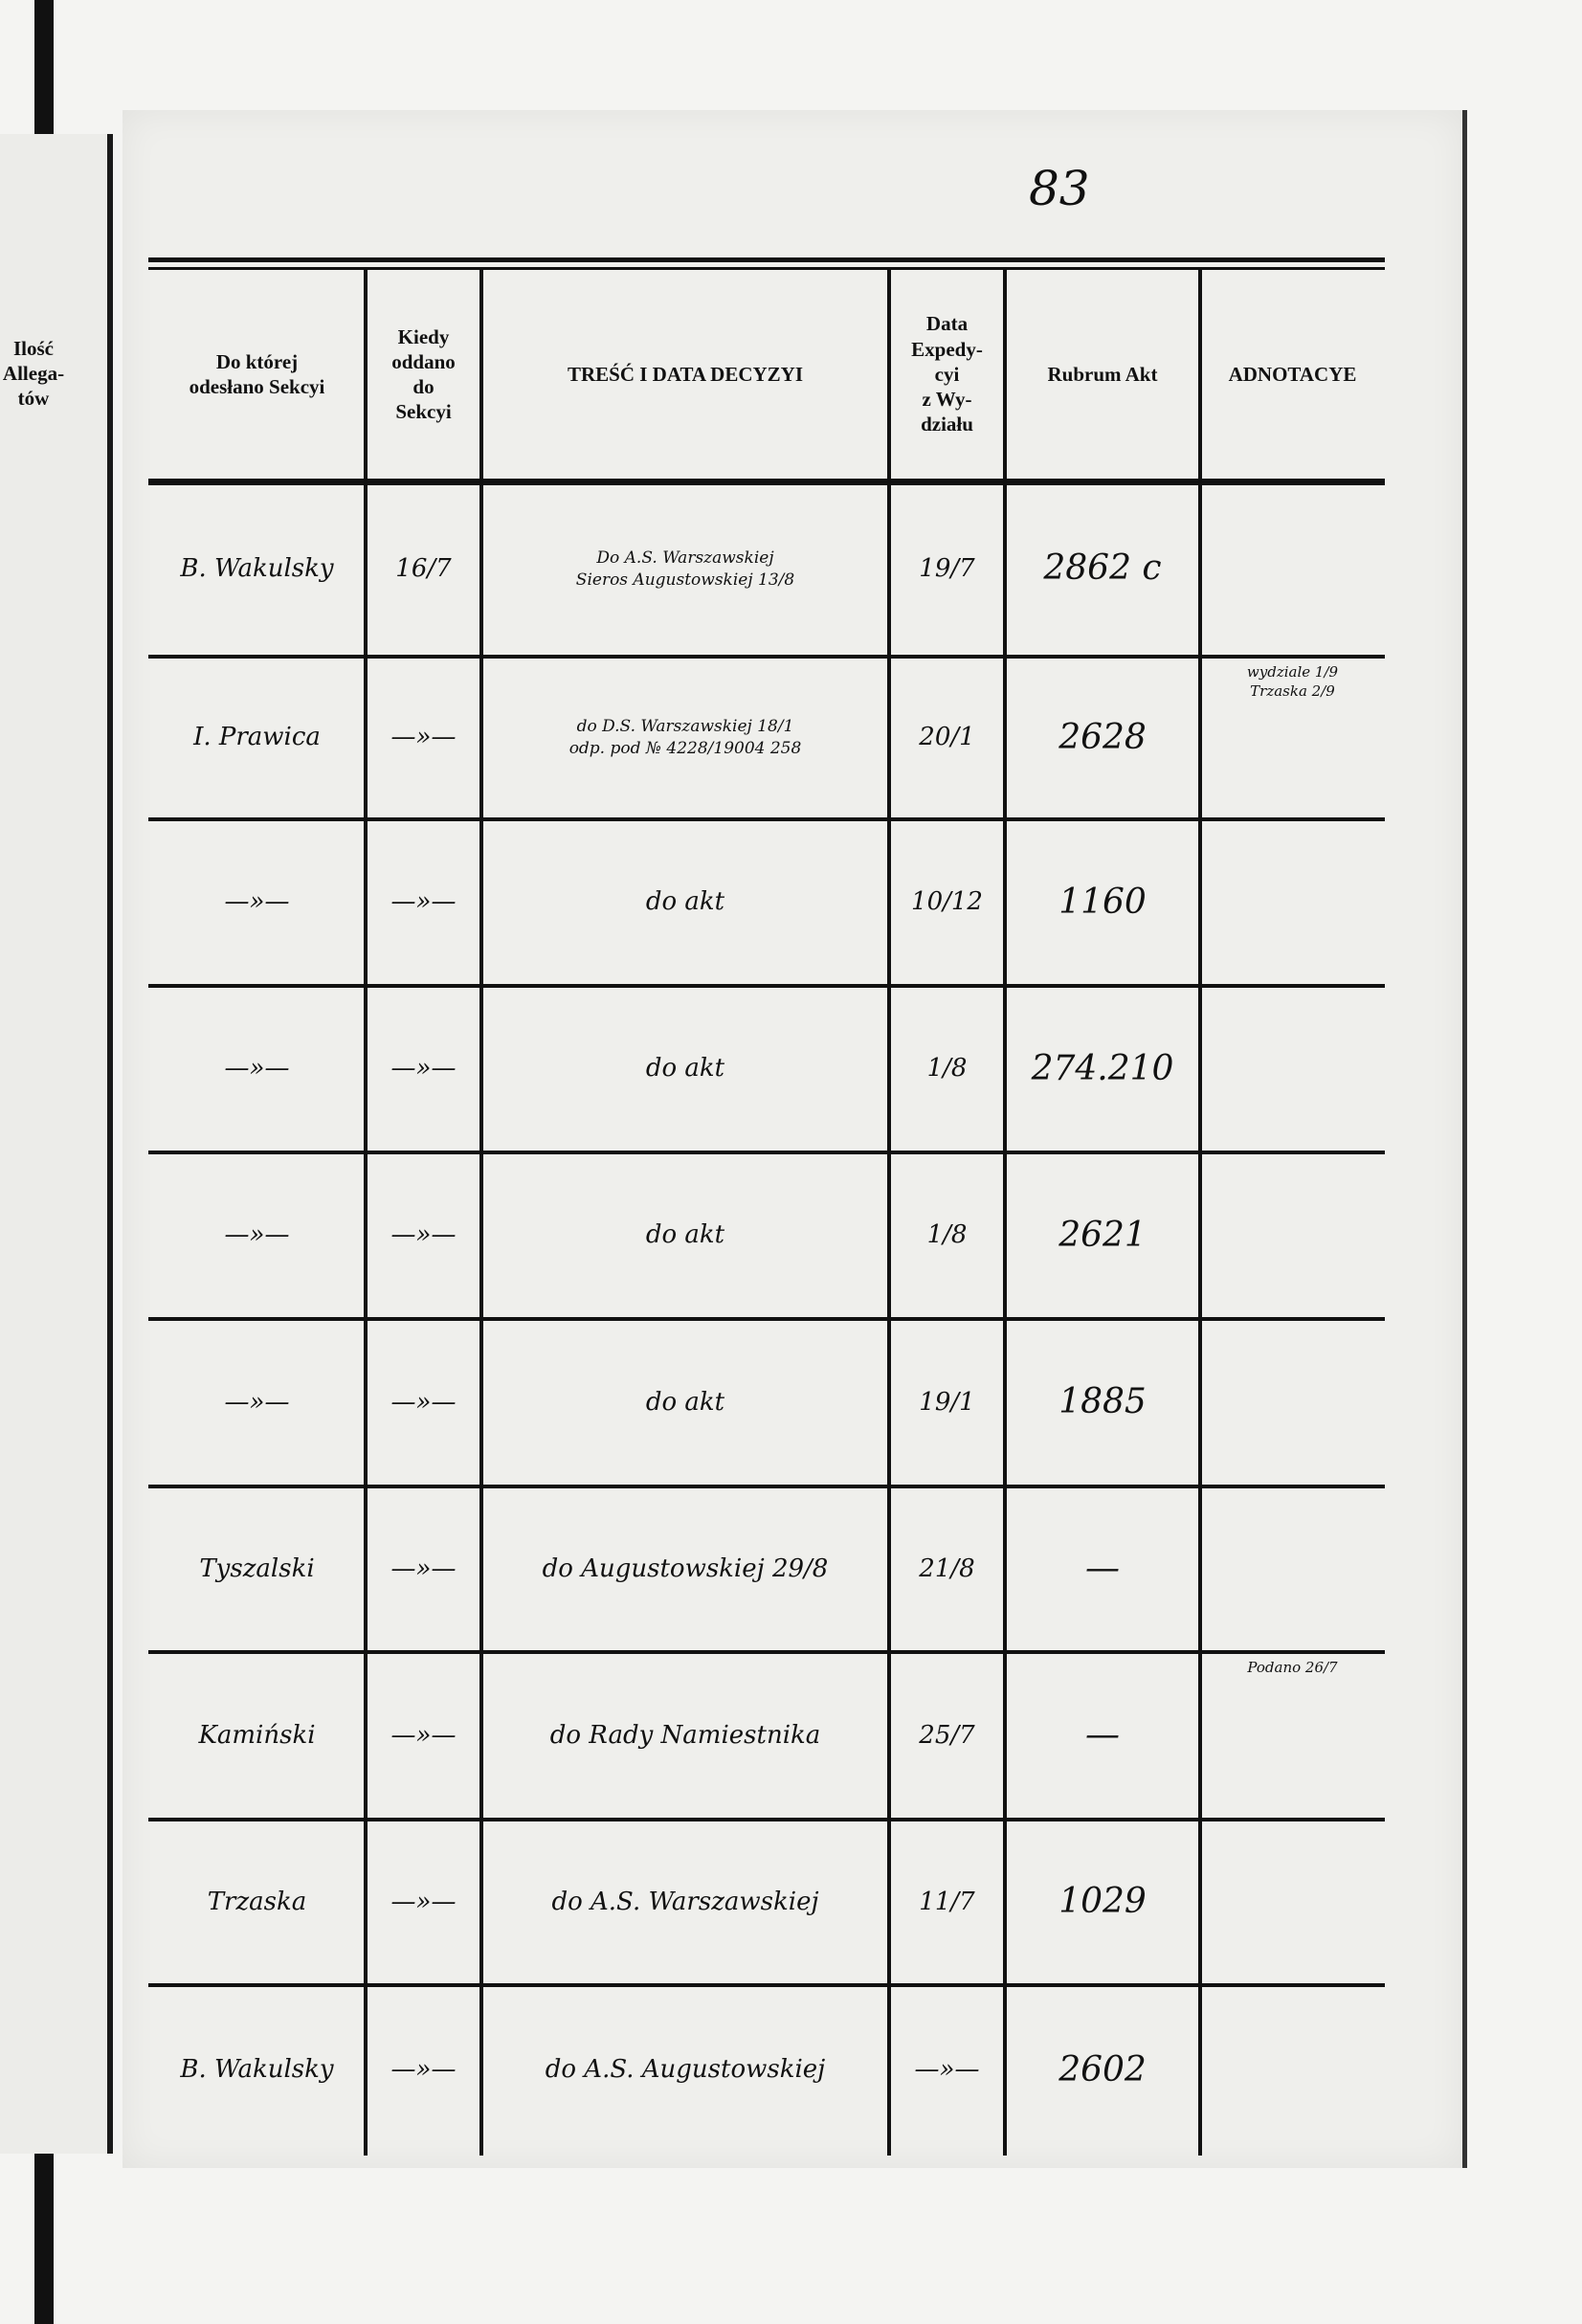 The width and height of the screenshot is (1582, 2324). What do you see at coordinates (766, 259) in the screenshot?
I see `top-rule` at bounding box center [766, 259].